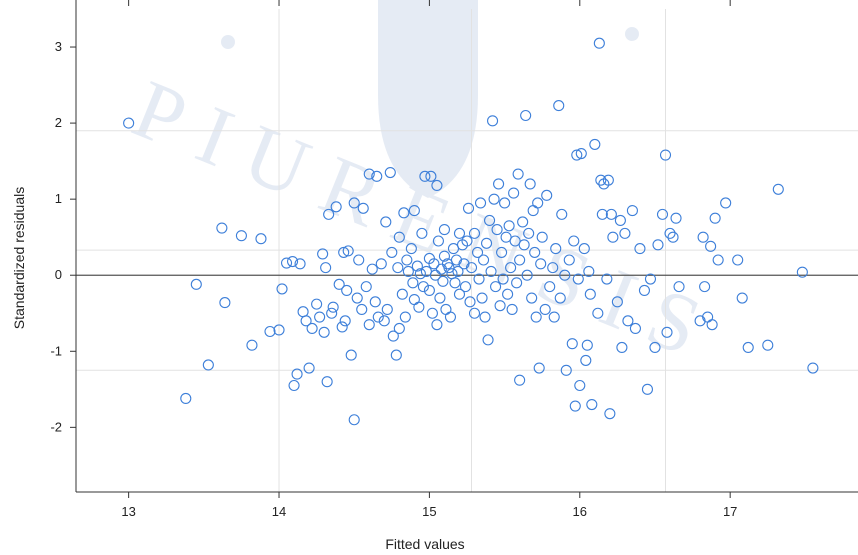  Describe the element at coordinates (279, 511) in the screenshot. I see `x-tick-label-14: 14` at that location.